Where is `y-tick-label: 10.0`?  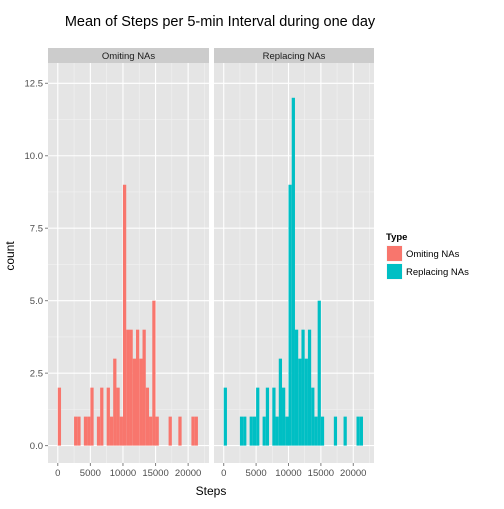 y-tick-label: 10.0 is located at coordinates (34, 156).